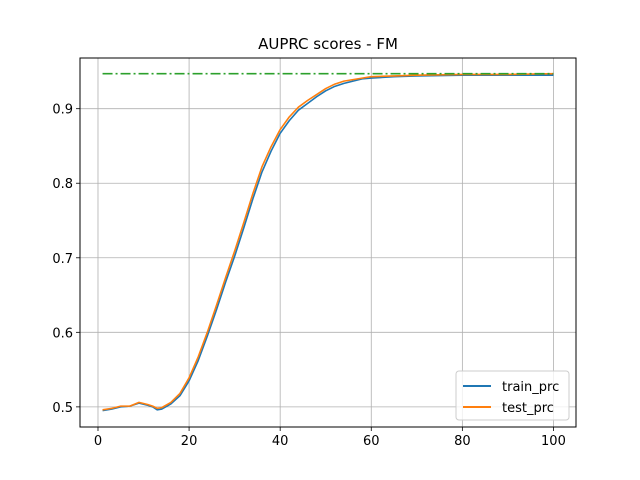 The image size is (640, 480). What do you see at coordinates (530, 387) in the screenshot?
I see `legend-label-train: train_prc` at bounding box center [530, 387].